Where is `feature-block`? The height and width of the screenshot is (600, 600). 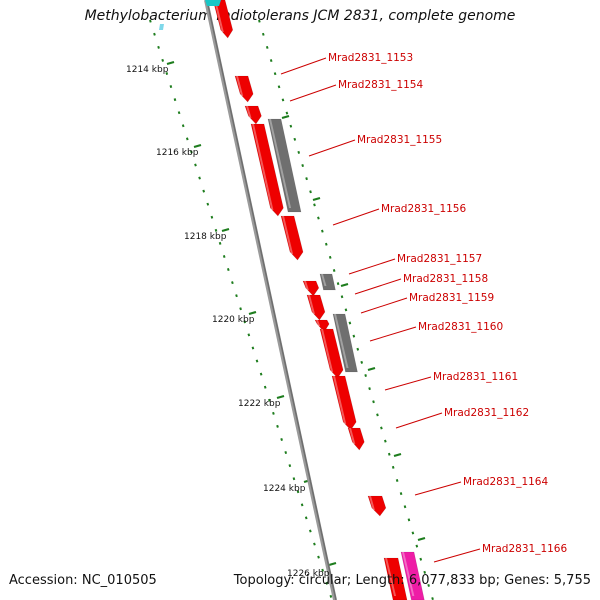 feature-block is located at coordinates (345, 343).